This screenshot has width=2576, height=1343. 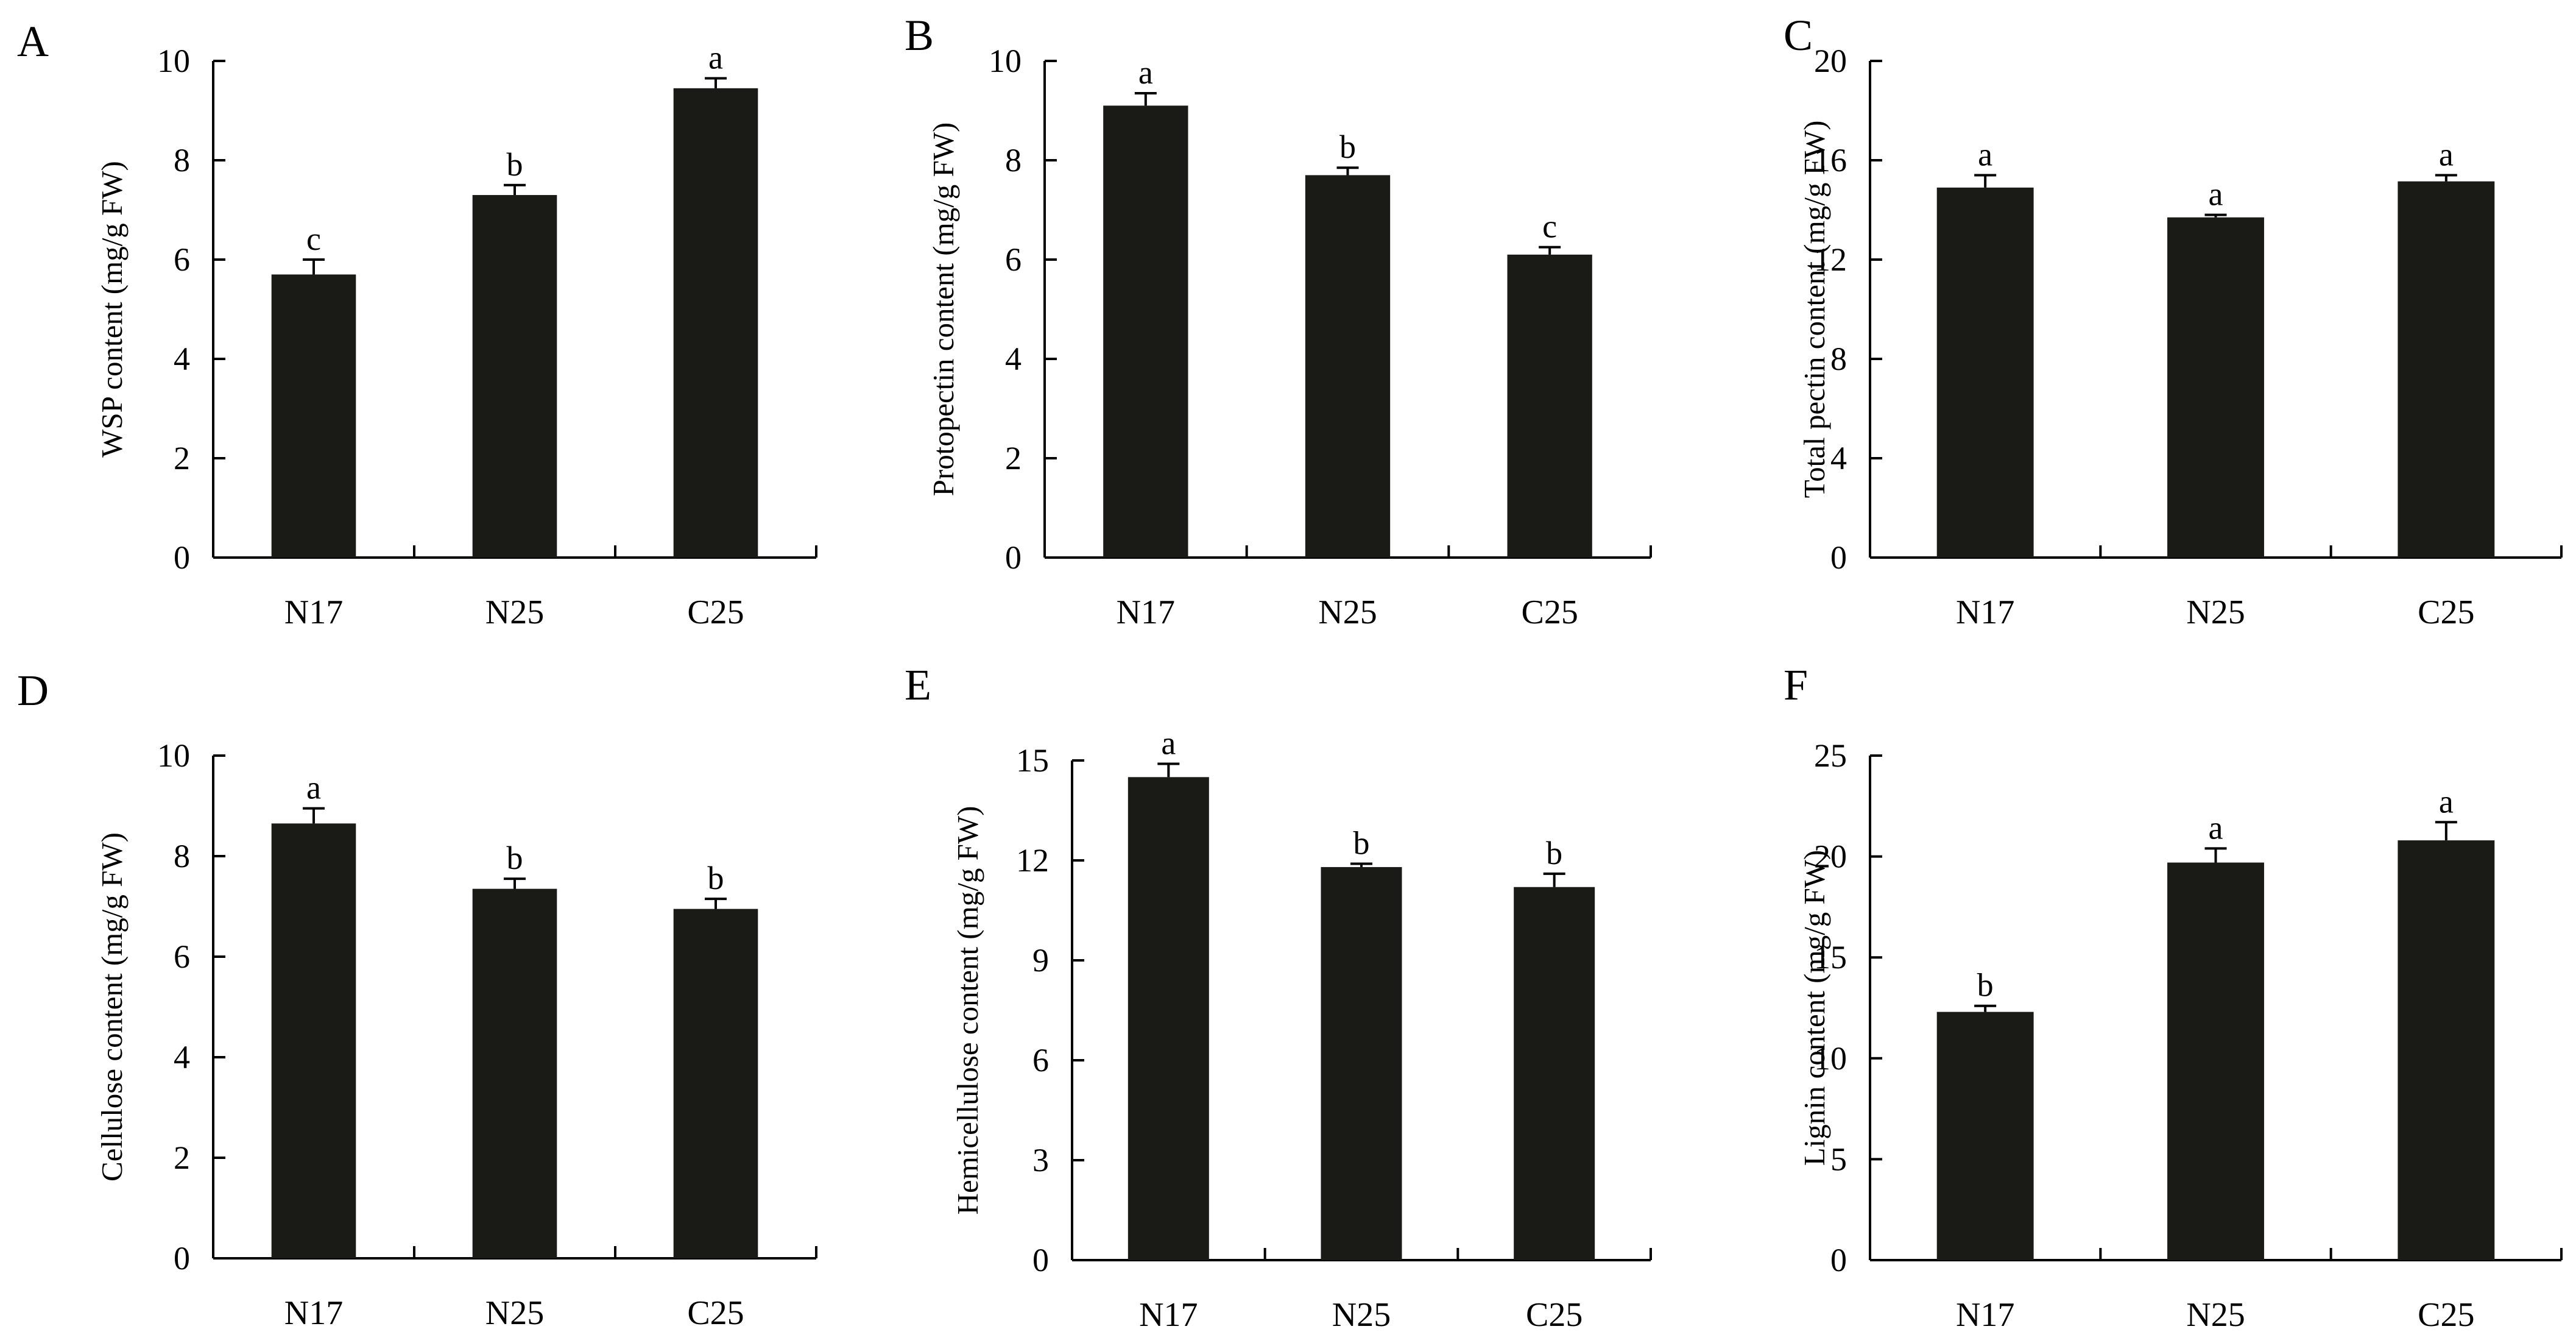 What do you see at coordinates (1831, 160) in the screenshot?
I see `y-tick-label: 16` at bounding box center [1831, 160].